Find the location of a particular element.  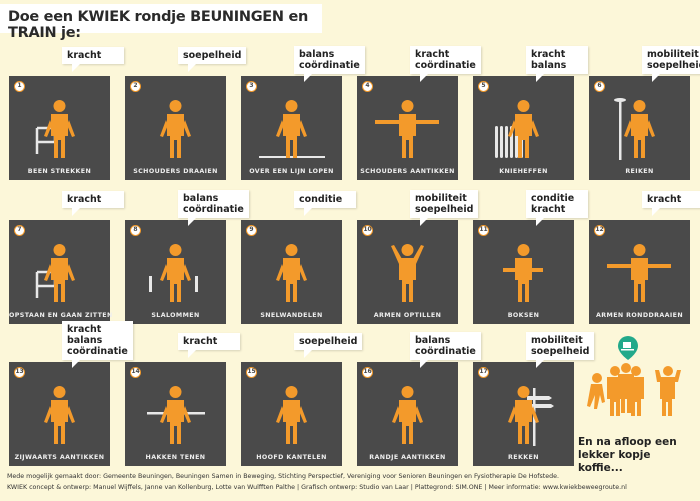

exercise-number: 11 is located at coordinates (483, 230).